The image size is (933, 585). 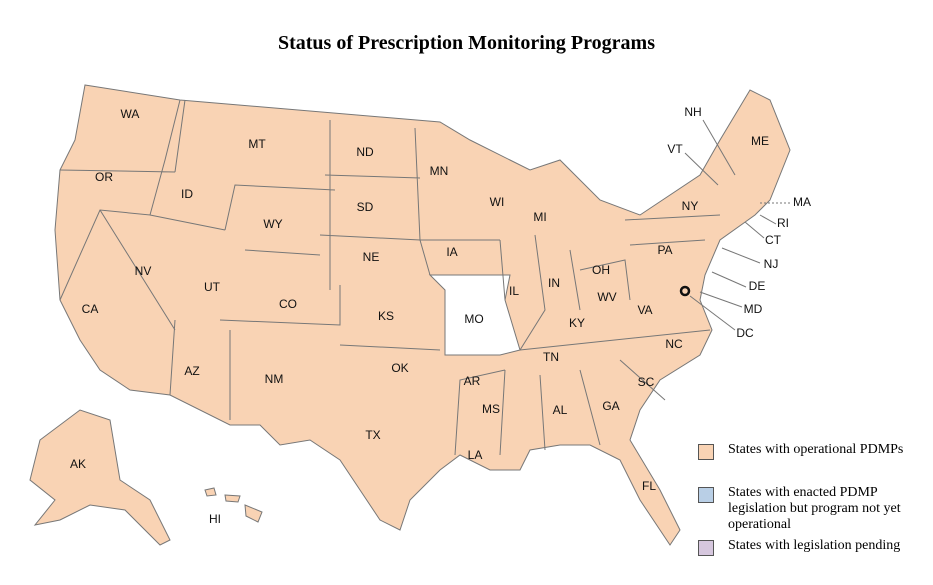 What do you see at coordinates (386, 316) in the screenshot?
I see `state-label: KS` at bounding box center [386, 316].